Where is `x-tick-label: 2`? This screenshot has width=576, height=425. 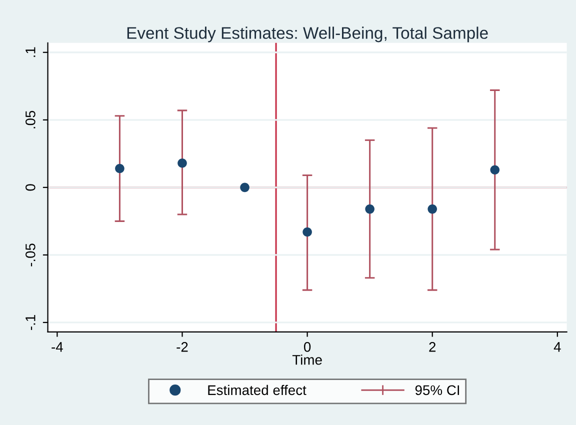
x-tick-label: 2 is located at coordinates (432, 347).